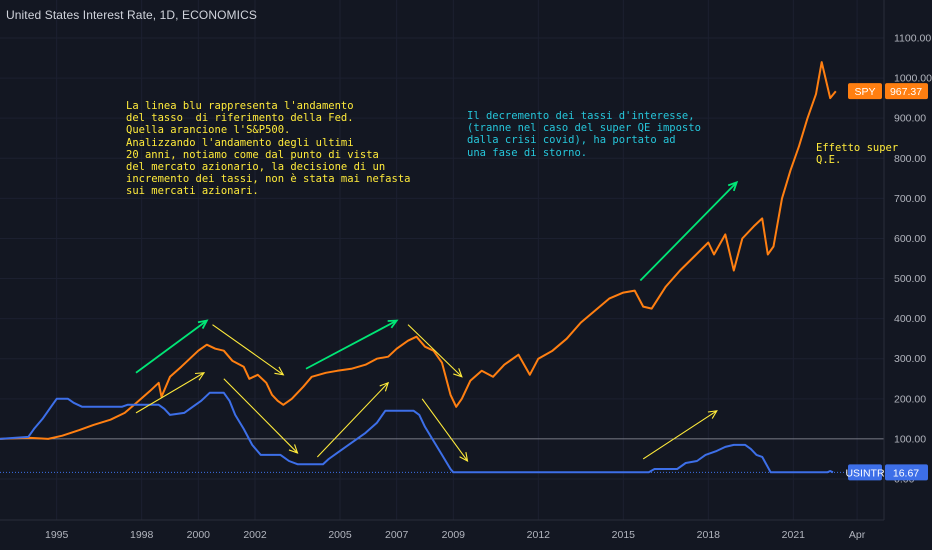 This screenshot has height=550, width=932. I want to click on y-tick-label: 700.00, so click(910, 199).